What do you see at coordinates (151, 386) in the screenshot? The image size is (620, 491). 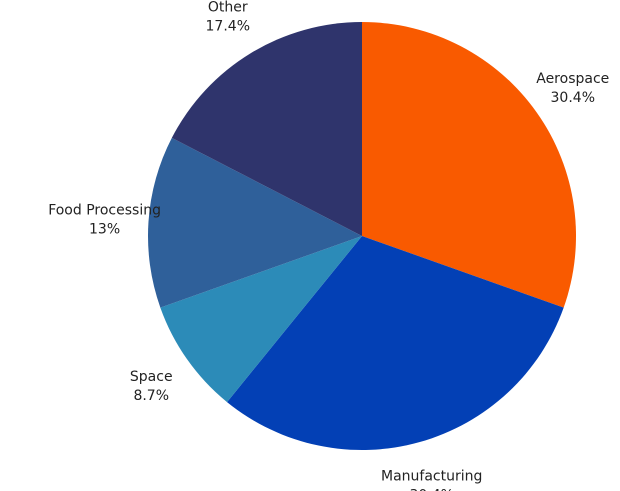 I see `pie-label-space: Space 8.7%` at bounding box center [151, 386].